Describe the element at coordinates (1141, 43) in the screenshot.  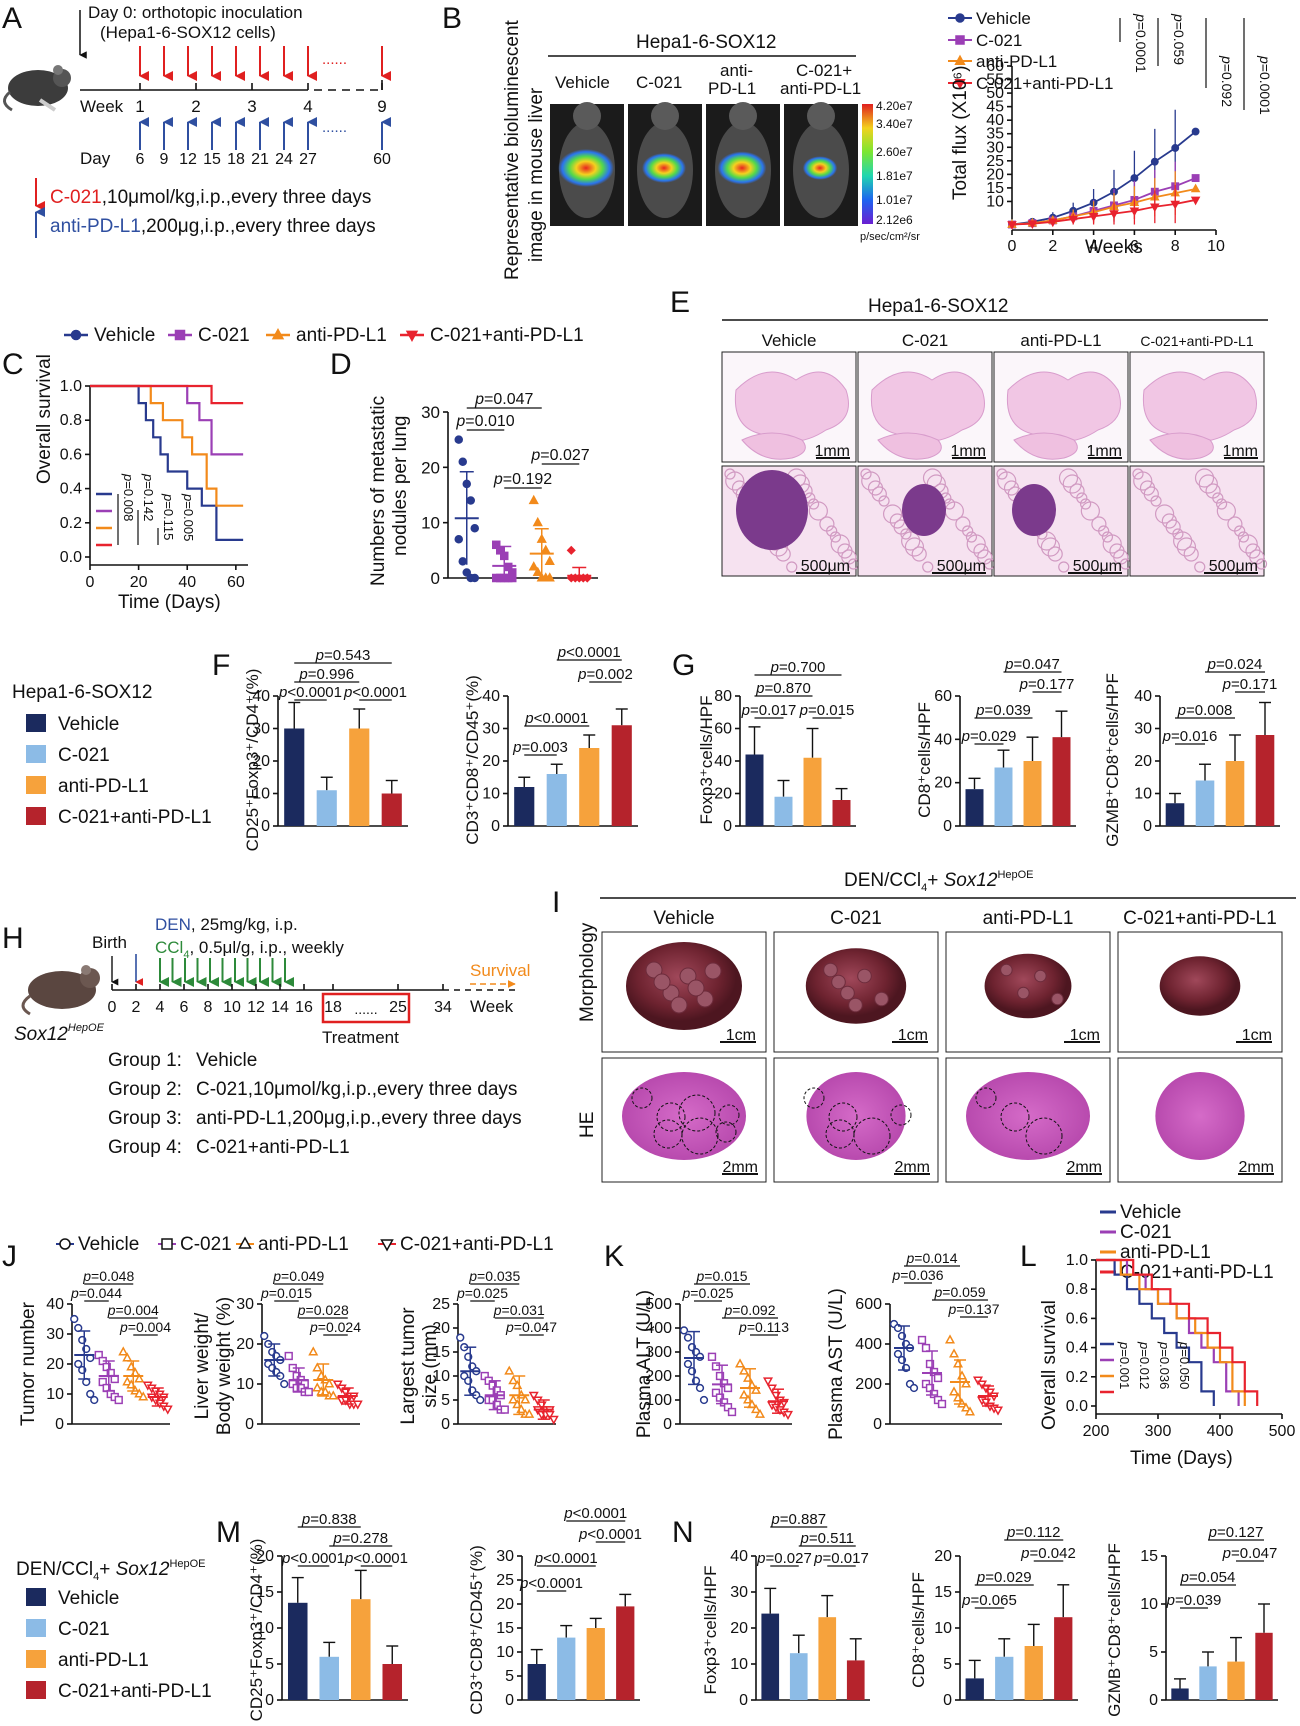
I see `b-pvalue: p=0.0001` at that location.